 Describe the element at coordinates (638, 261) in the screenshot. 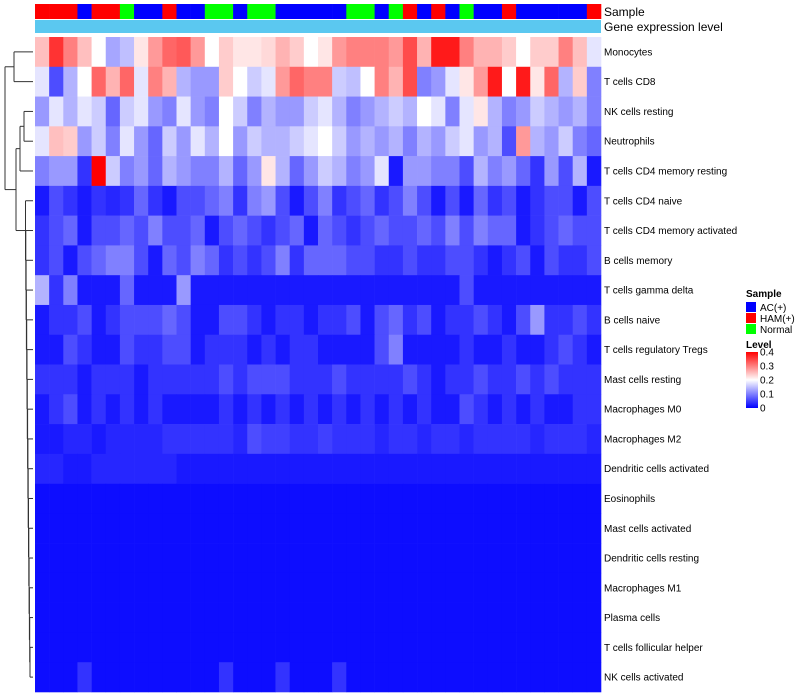

I see `row-label: B cells memory` at that location.